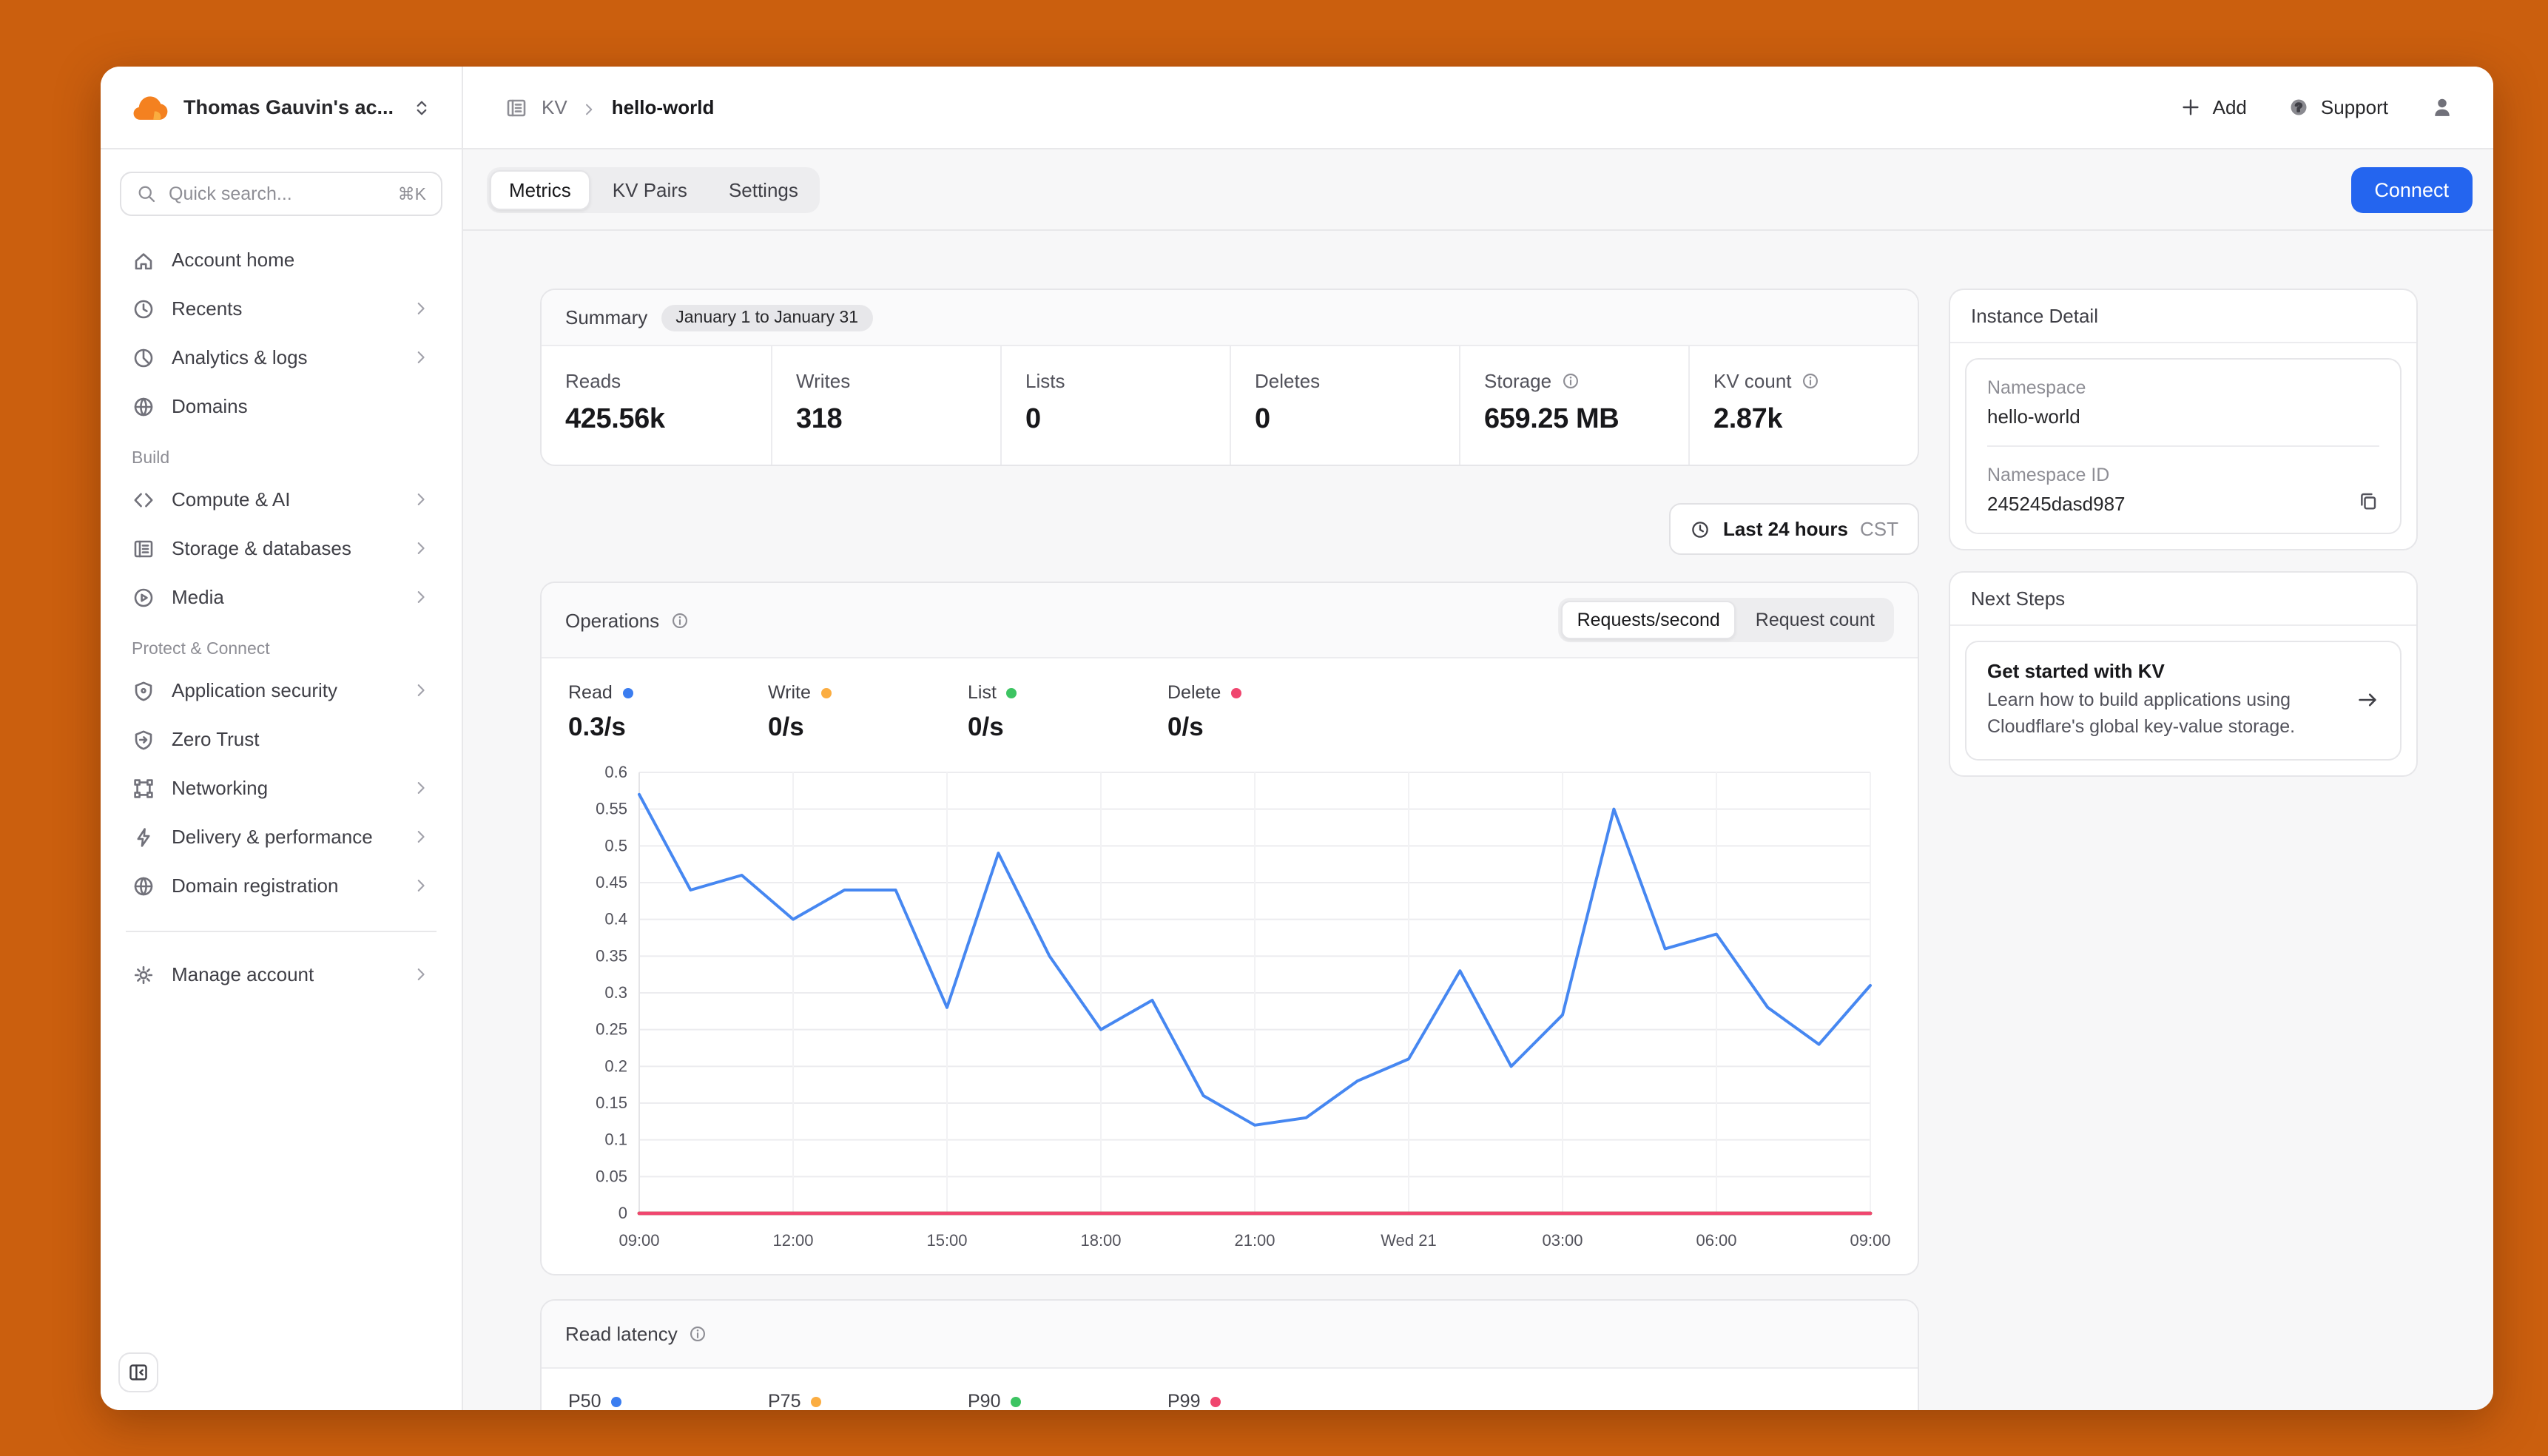 Image resolution: width=2548 pixels, height=1456 pixels. What do you see at coordinates (144, 308) in the screenshot?
I see `history-clock-icon` at bounding box center [144, 308].